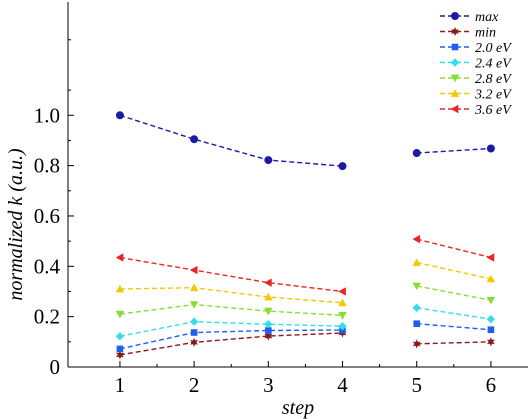  I want to click on legend-label: 3.2 eV, so click(493, 95).